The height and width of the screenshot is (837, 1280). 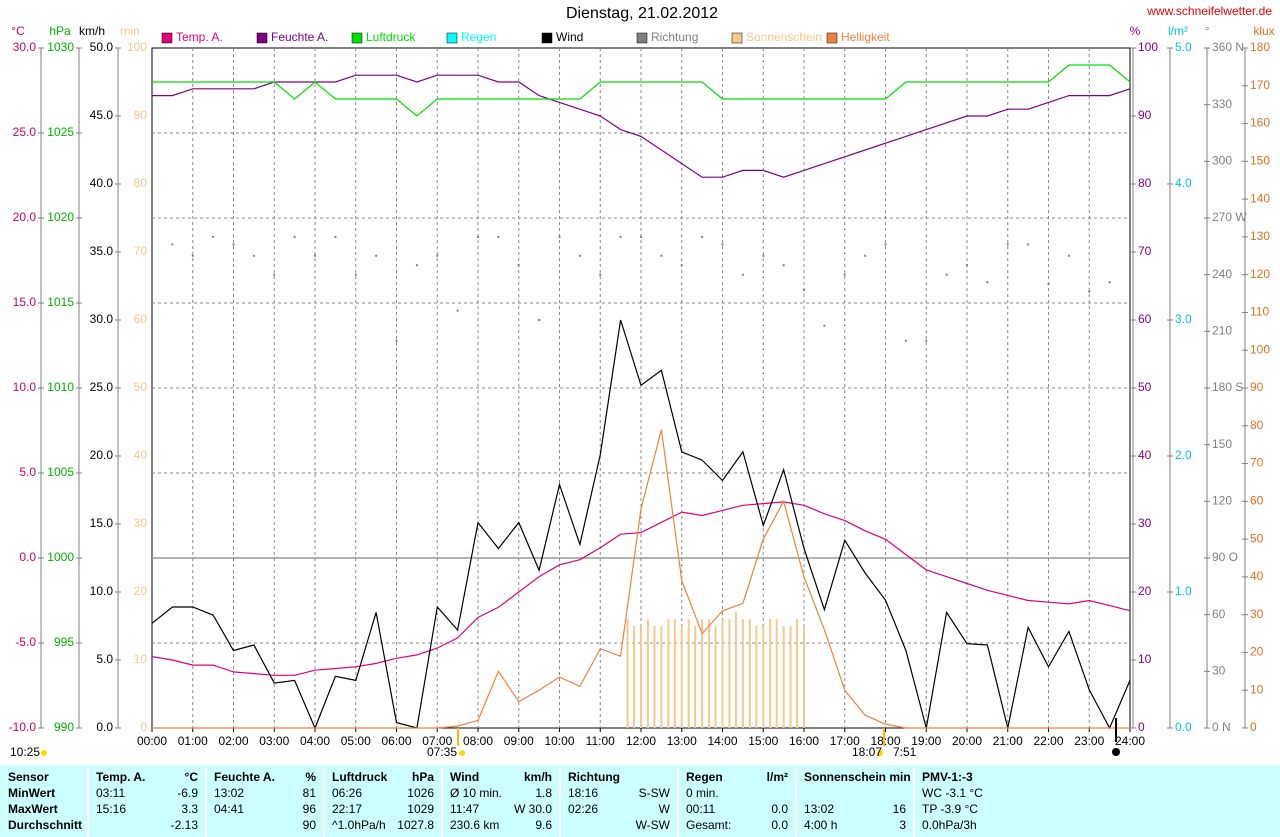 What do you see at coordinates (1183, 319) in the screenshot?
I see `y-tick-label: 3.0` at bounding box center [1183, 319].